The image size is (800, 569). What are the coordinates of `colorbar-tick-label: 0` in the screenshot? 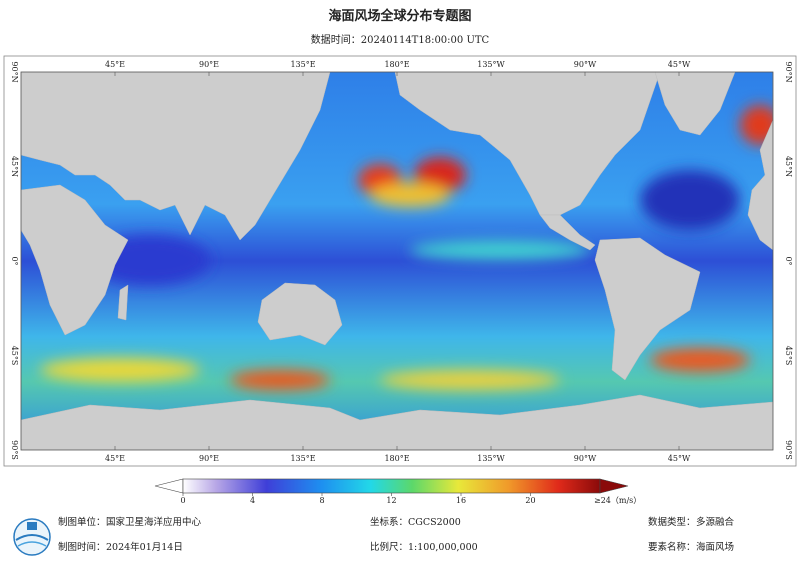 It's located at (182, 500).